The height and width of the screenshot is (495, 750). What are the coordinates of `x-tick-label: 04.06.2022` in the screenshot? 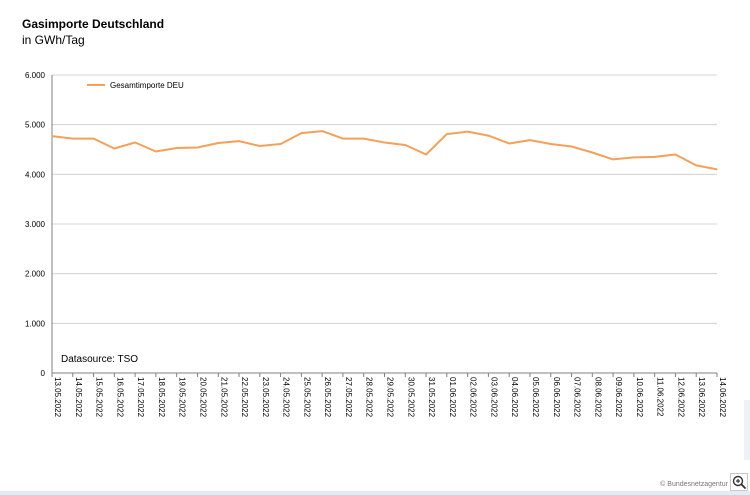 It's located at (514, 397).